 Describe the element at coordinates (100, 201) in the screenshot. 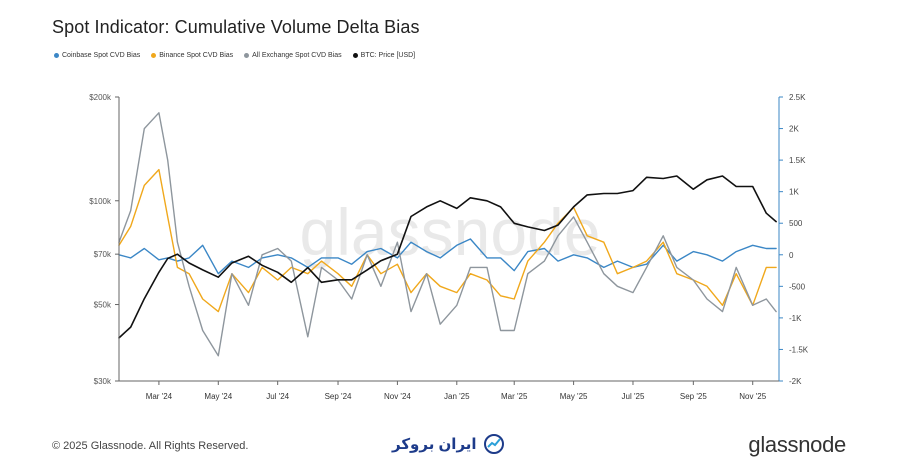

I see `y-left-tick-label: $100k` at that location.